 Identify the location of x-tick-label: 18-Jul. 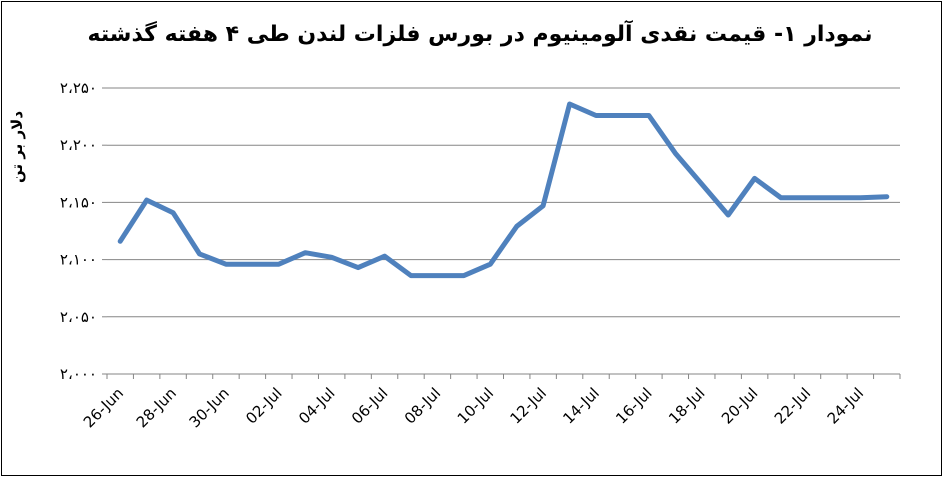
(686, 405).